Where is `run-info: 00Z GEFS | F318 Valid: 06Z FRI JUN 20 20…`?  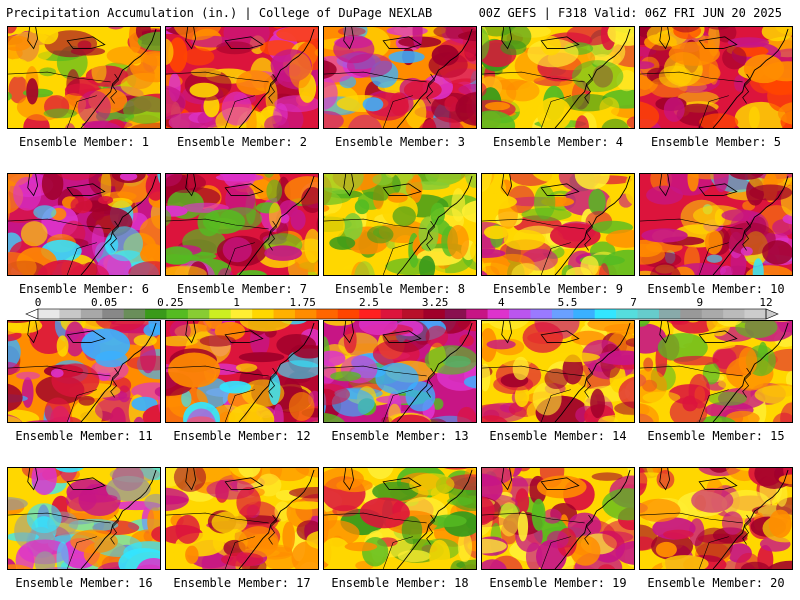 run-info: 00Z GEFS | F318 Valid: 06Z FRI JUN 20 20… is located at coordinates (630, 13).